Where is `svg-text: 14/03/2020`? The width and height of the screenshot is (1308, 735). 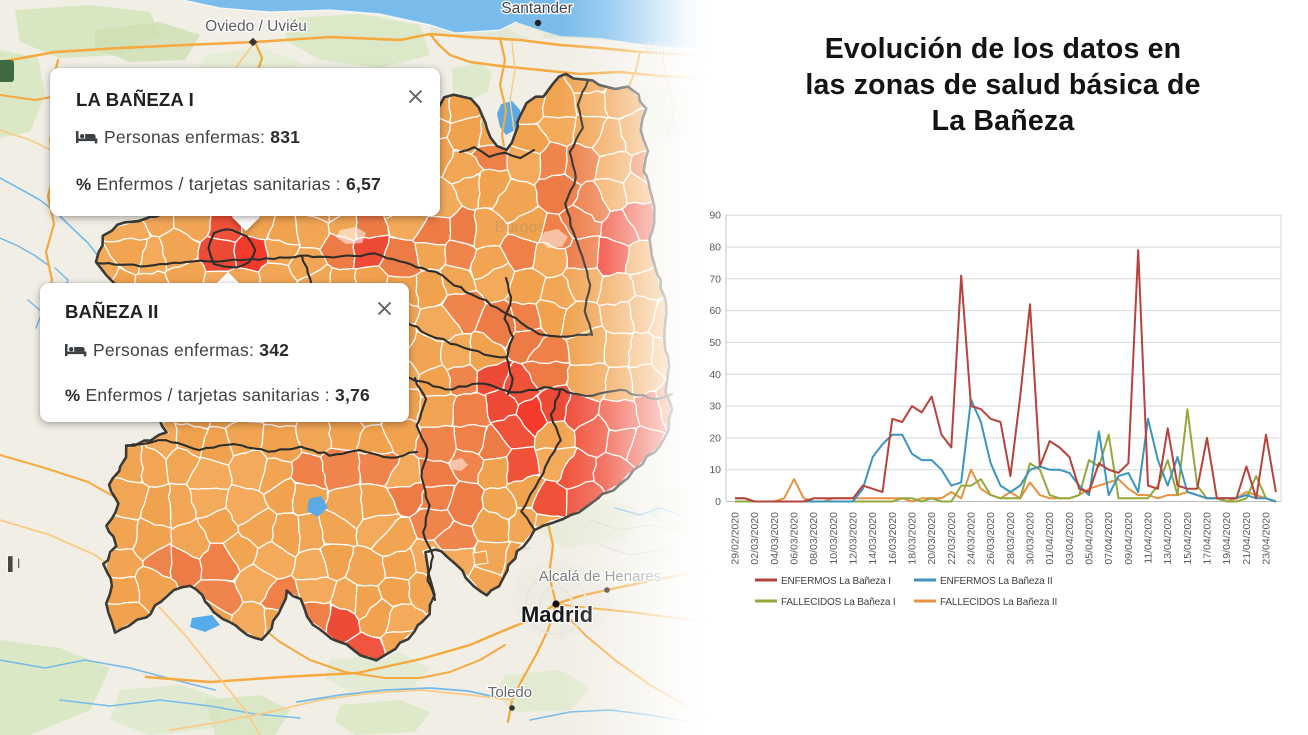
svg-text: 14/03/2020 is located at coordinates (873, 538).